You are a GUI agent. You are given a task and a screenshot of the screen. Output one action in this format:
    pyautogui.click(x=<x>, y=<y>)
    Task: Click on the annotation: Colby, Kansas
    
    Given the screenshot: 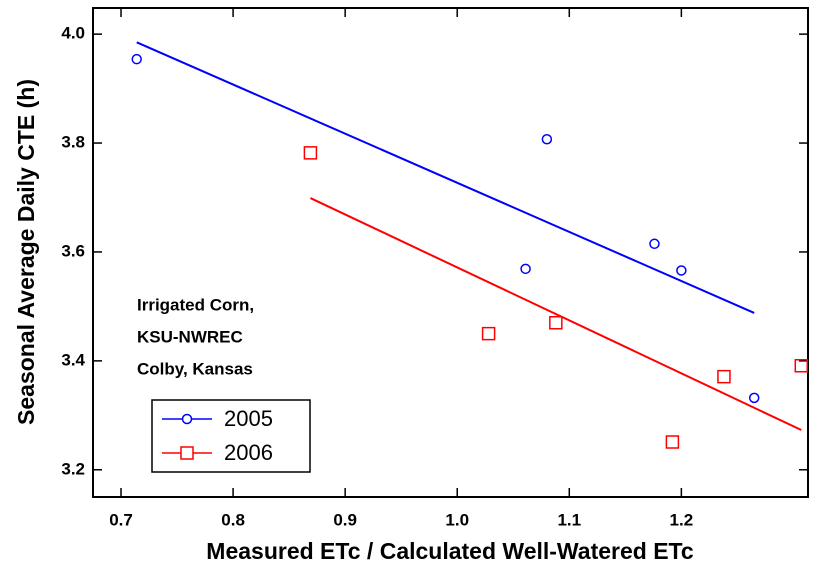 What is the action you would take?
    pyautogui.click(x=195, y=368)
    